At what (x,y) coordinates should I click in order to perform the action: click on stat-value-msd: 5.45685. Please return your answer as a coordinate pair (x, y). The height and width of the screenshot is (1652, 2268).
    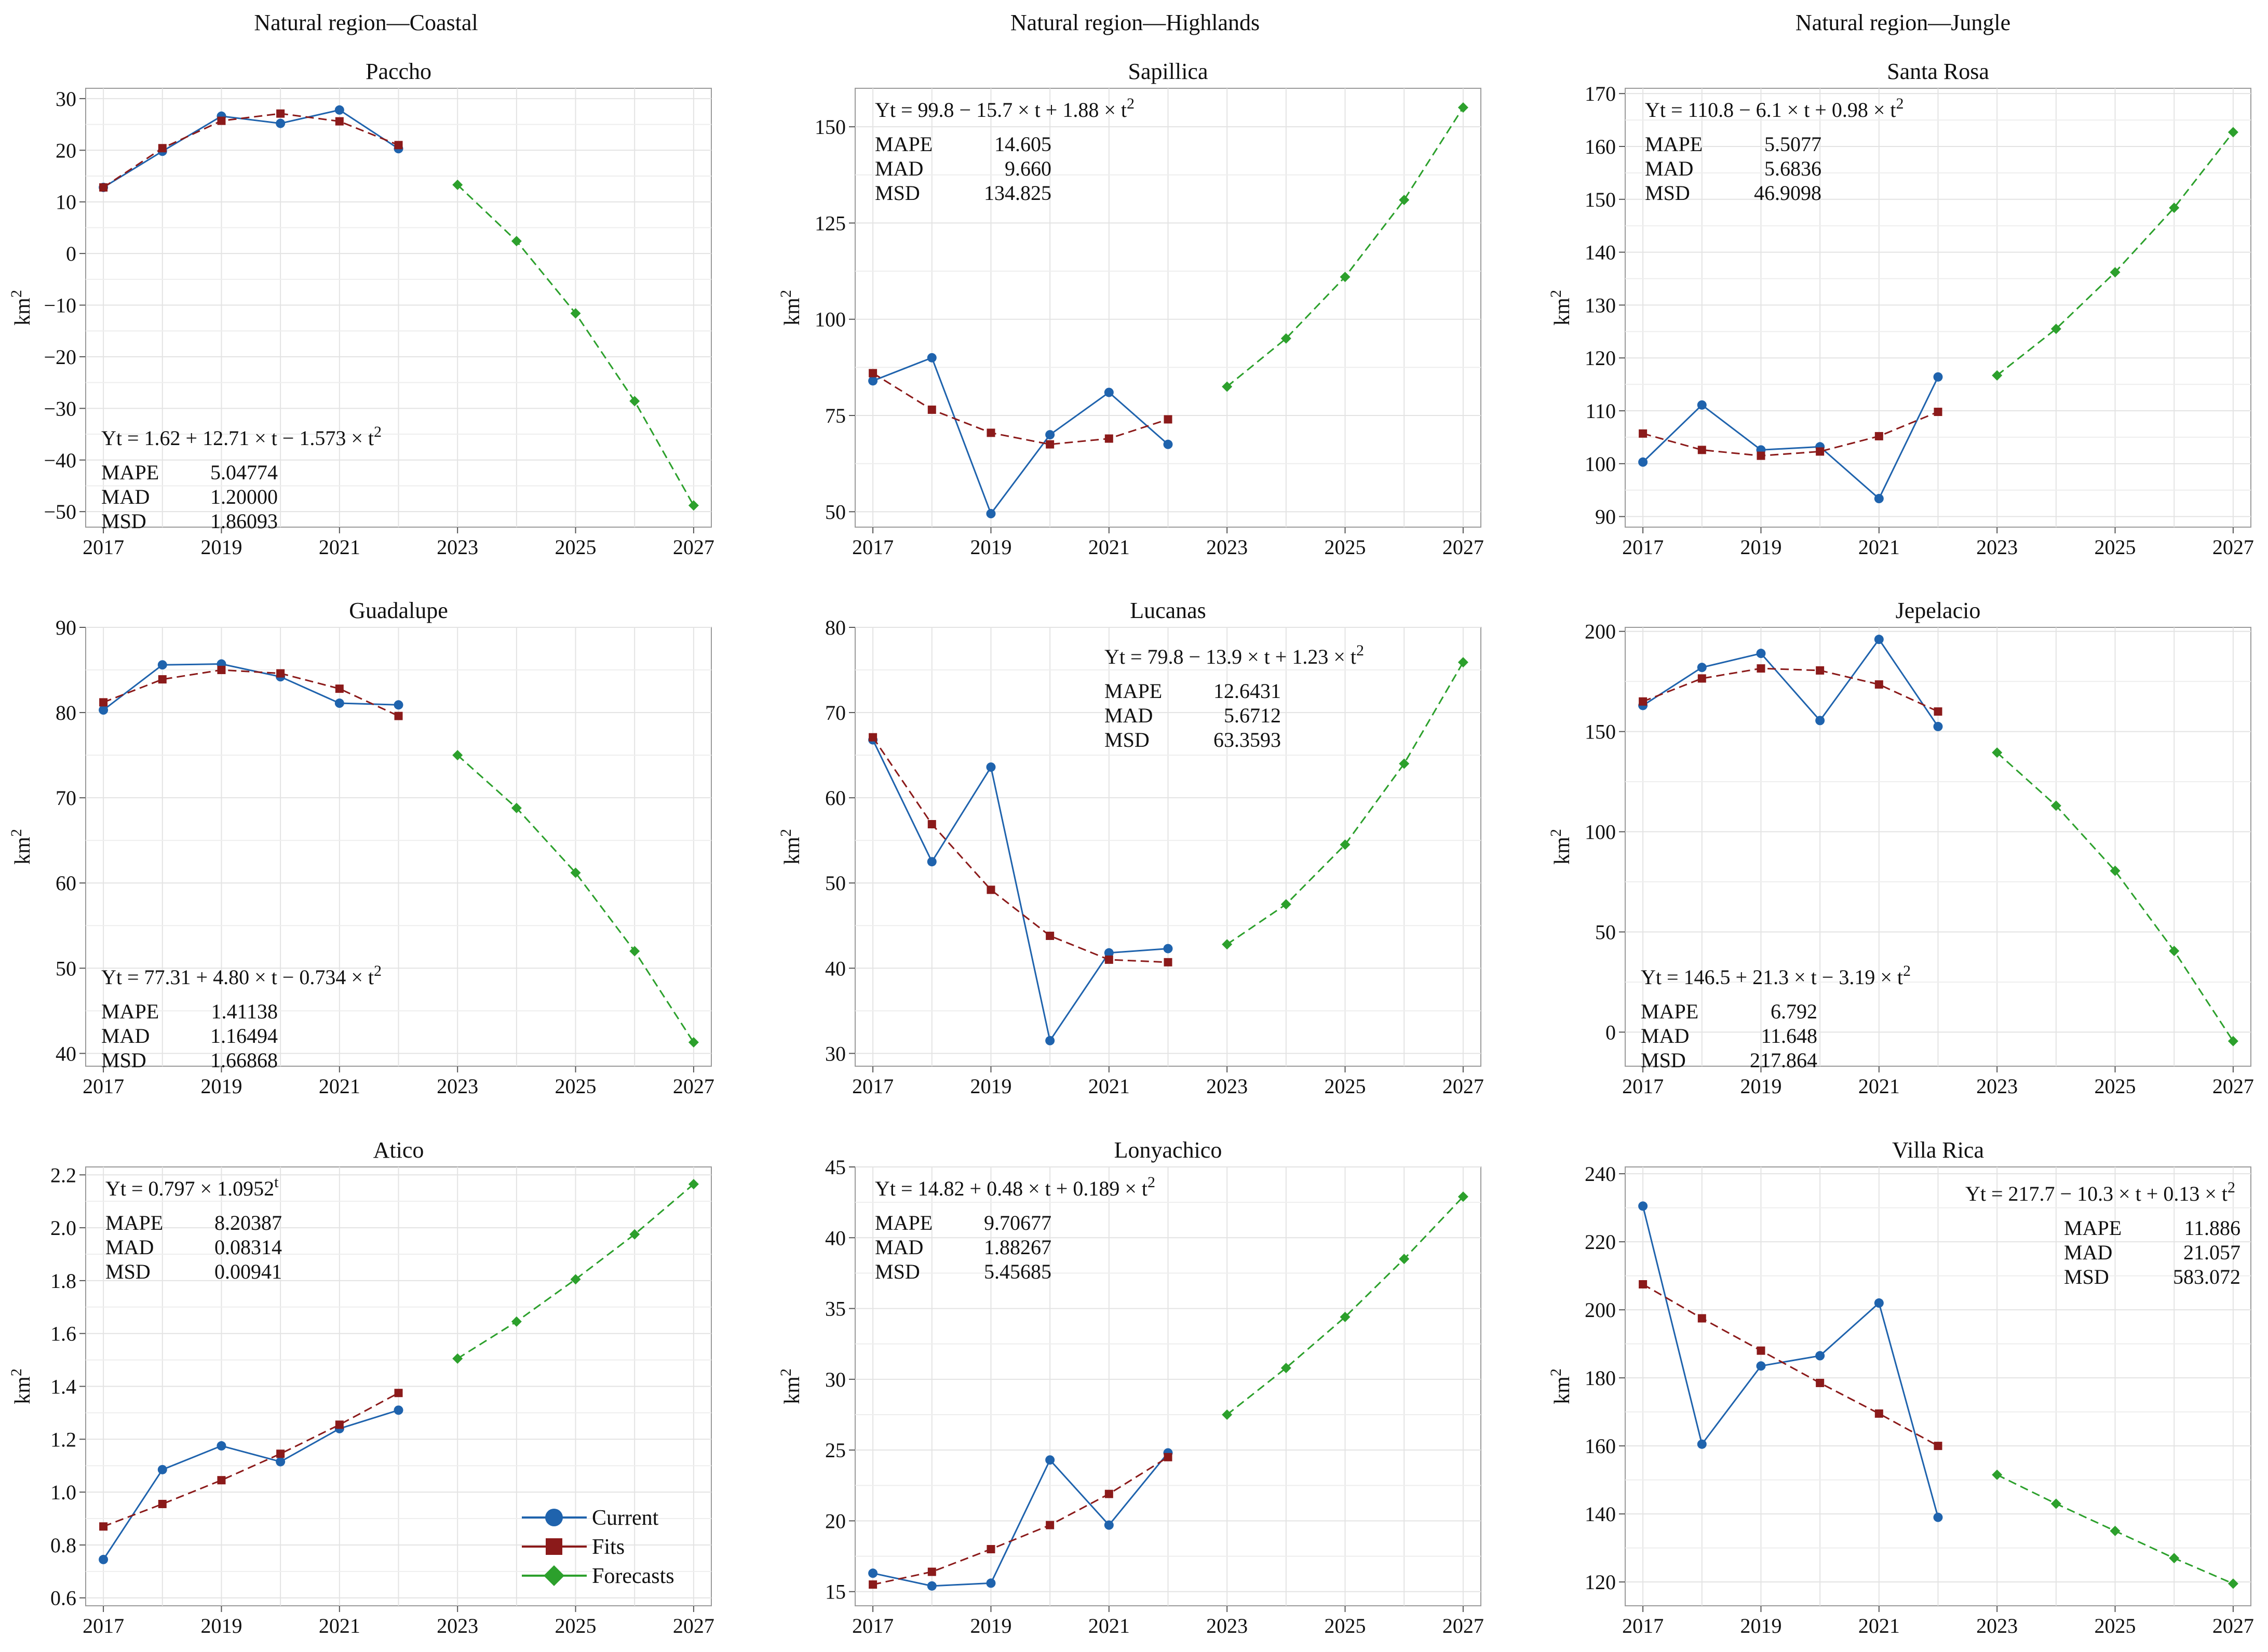
    Looking at the image, I should click on (1017, 1271).